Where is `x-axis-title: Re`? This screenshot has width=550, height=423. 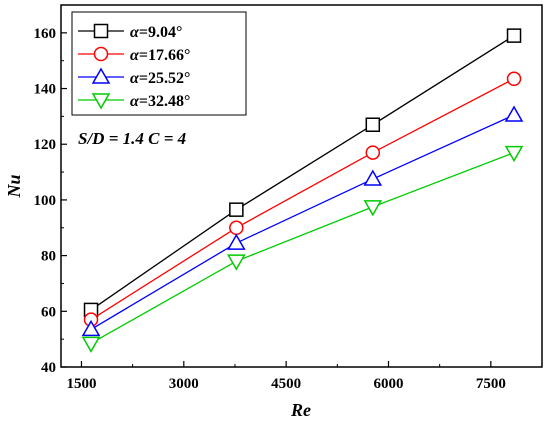 x-axis-title: Re is located at coordinates (300, 410).